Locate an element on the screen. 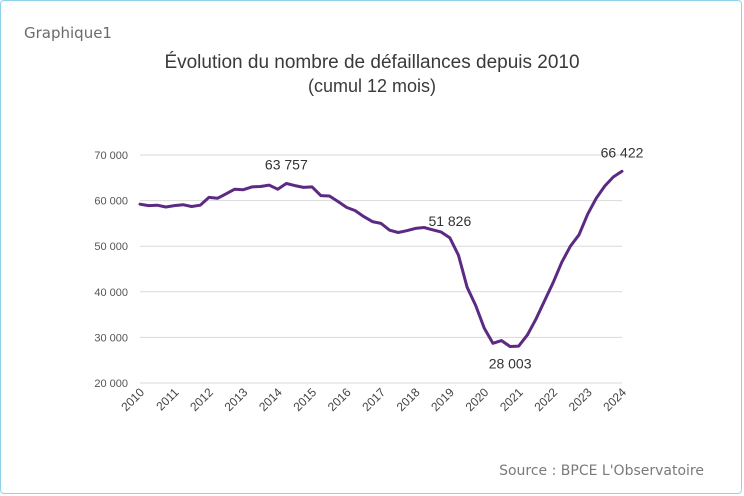 The width and height of the screenshot is (744, 496). x-tick-label: 2023 is located at coordinates (580, 399).